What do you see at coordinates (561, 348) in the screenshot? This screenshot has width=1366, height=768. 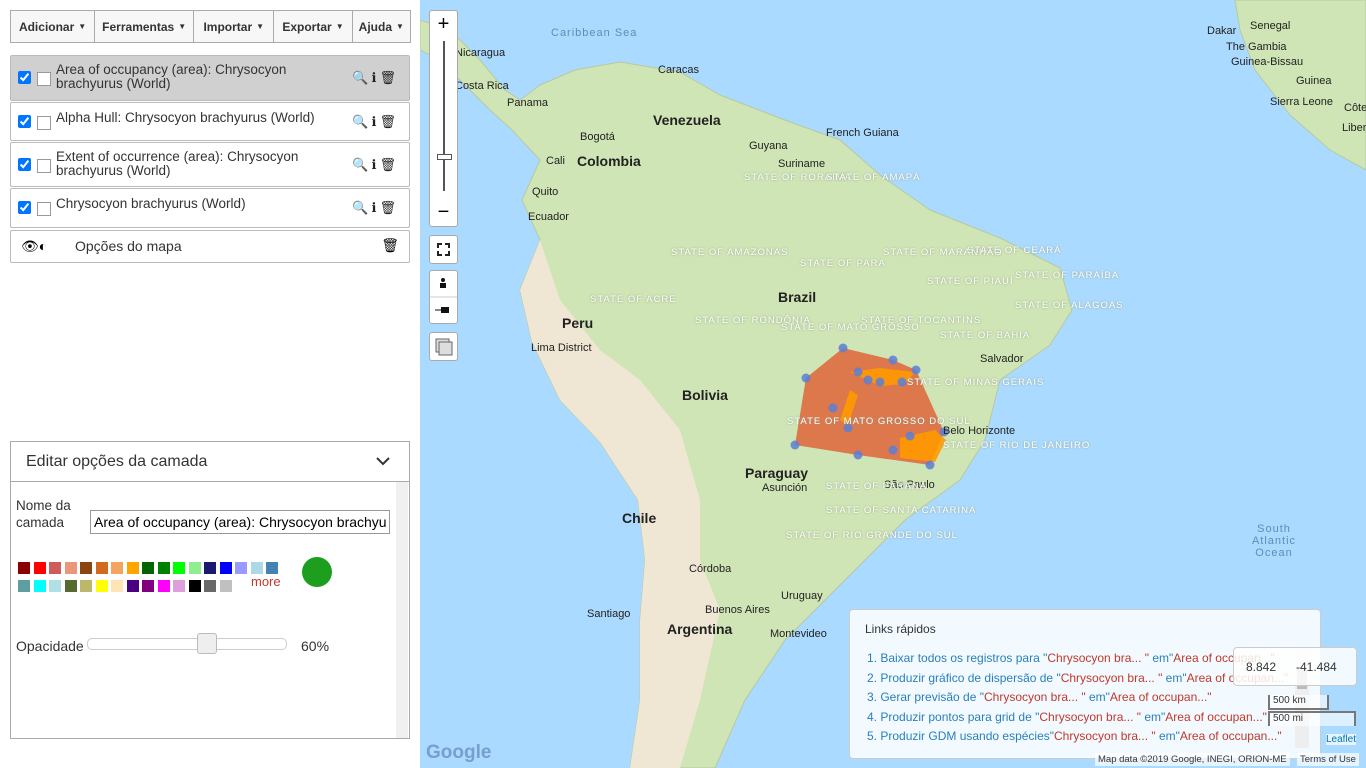 I see `map-label: Lima District` at bounding box center [561, 348].